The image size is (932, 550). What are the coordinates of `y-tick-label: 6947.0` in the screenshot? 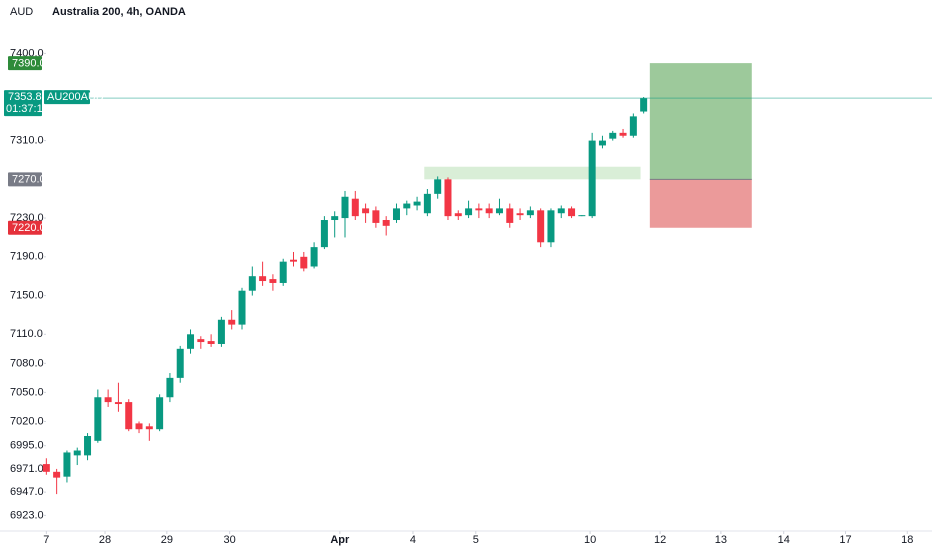 It's located at (27, 492).